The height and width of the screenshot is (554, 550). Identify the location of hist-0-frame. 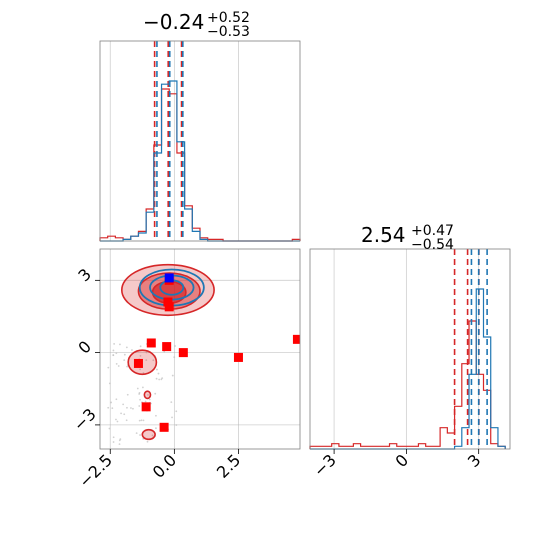
(200, 141).